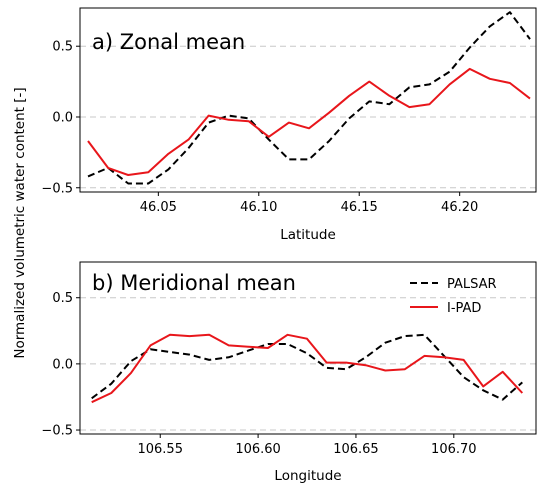 Image resolution: width=550 pixels, height=497 pixels. I want to click on legend-label: I-PAD, so click(464, 308).